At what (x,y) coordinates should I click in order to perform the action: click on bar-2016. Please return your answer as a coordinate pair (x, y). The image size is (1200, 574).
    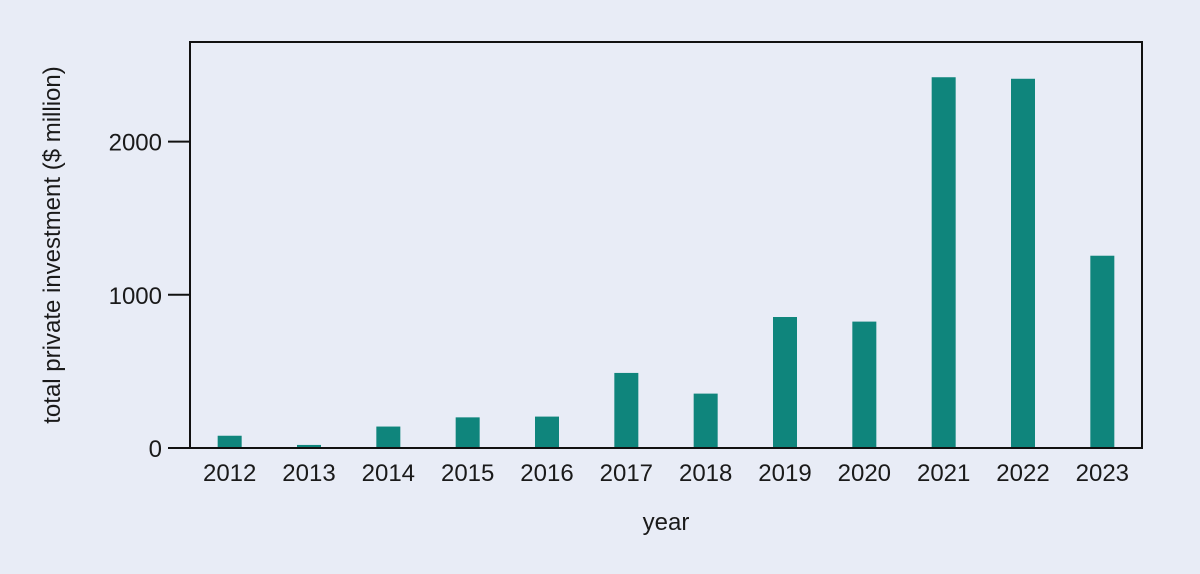
    Looking at the image, I should click on (547, 432).